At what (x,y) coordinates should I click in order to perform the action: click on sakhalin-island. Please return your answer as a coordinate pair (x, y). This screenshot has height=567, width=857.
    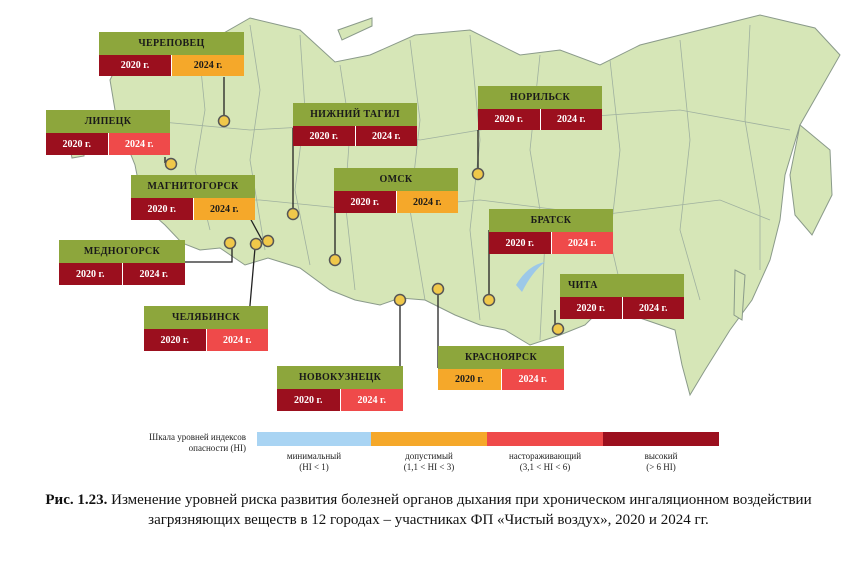
    Looking at the image, I should click on (739, 295).